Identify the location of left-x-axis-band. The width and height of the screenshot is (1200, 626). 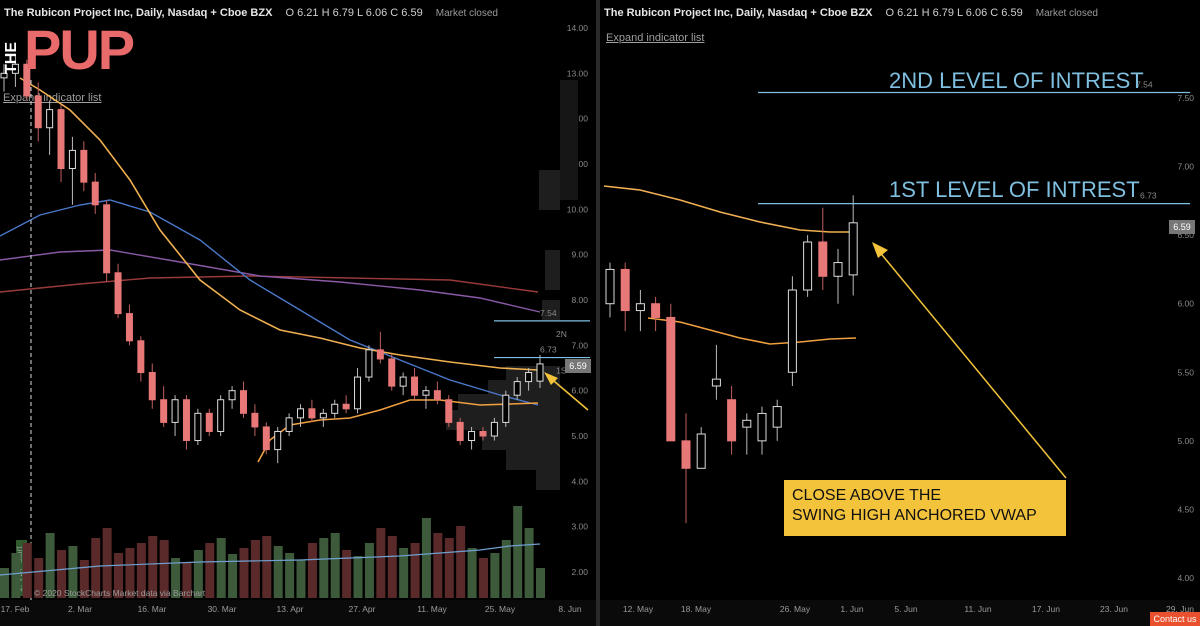
(298, 613).